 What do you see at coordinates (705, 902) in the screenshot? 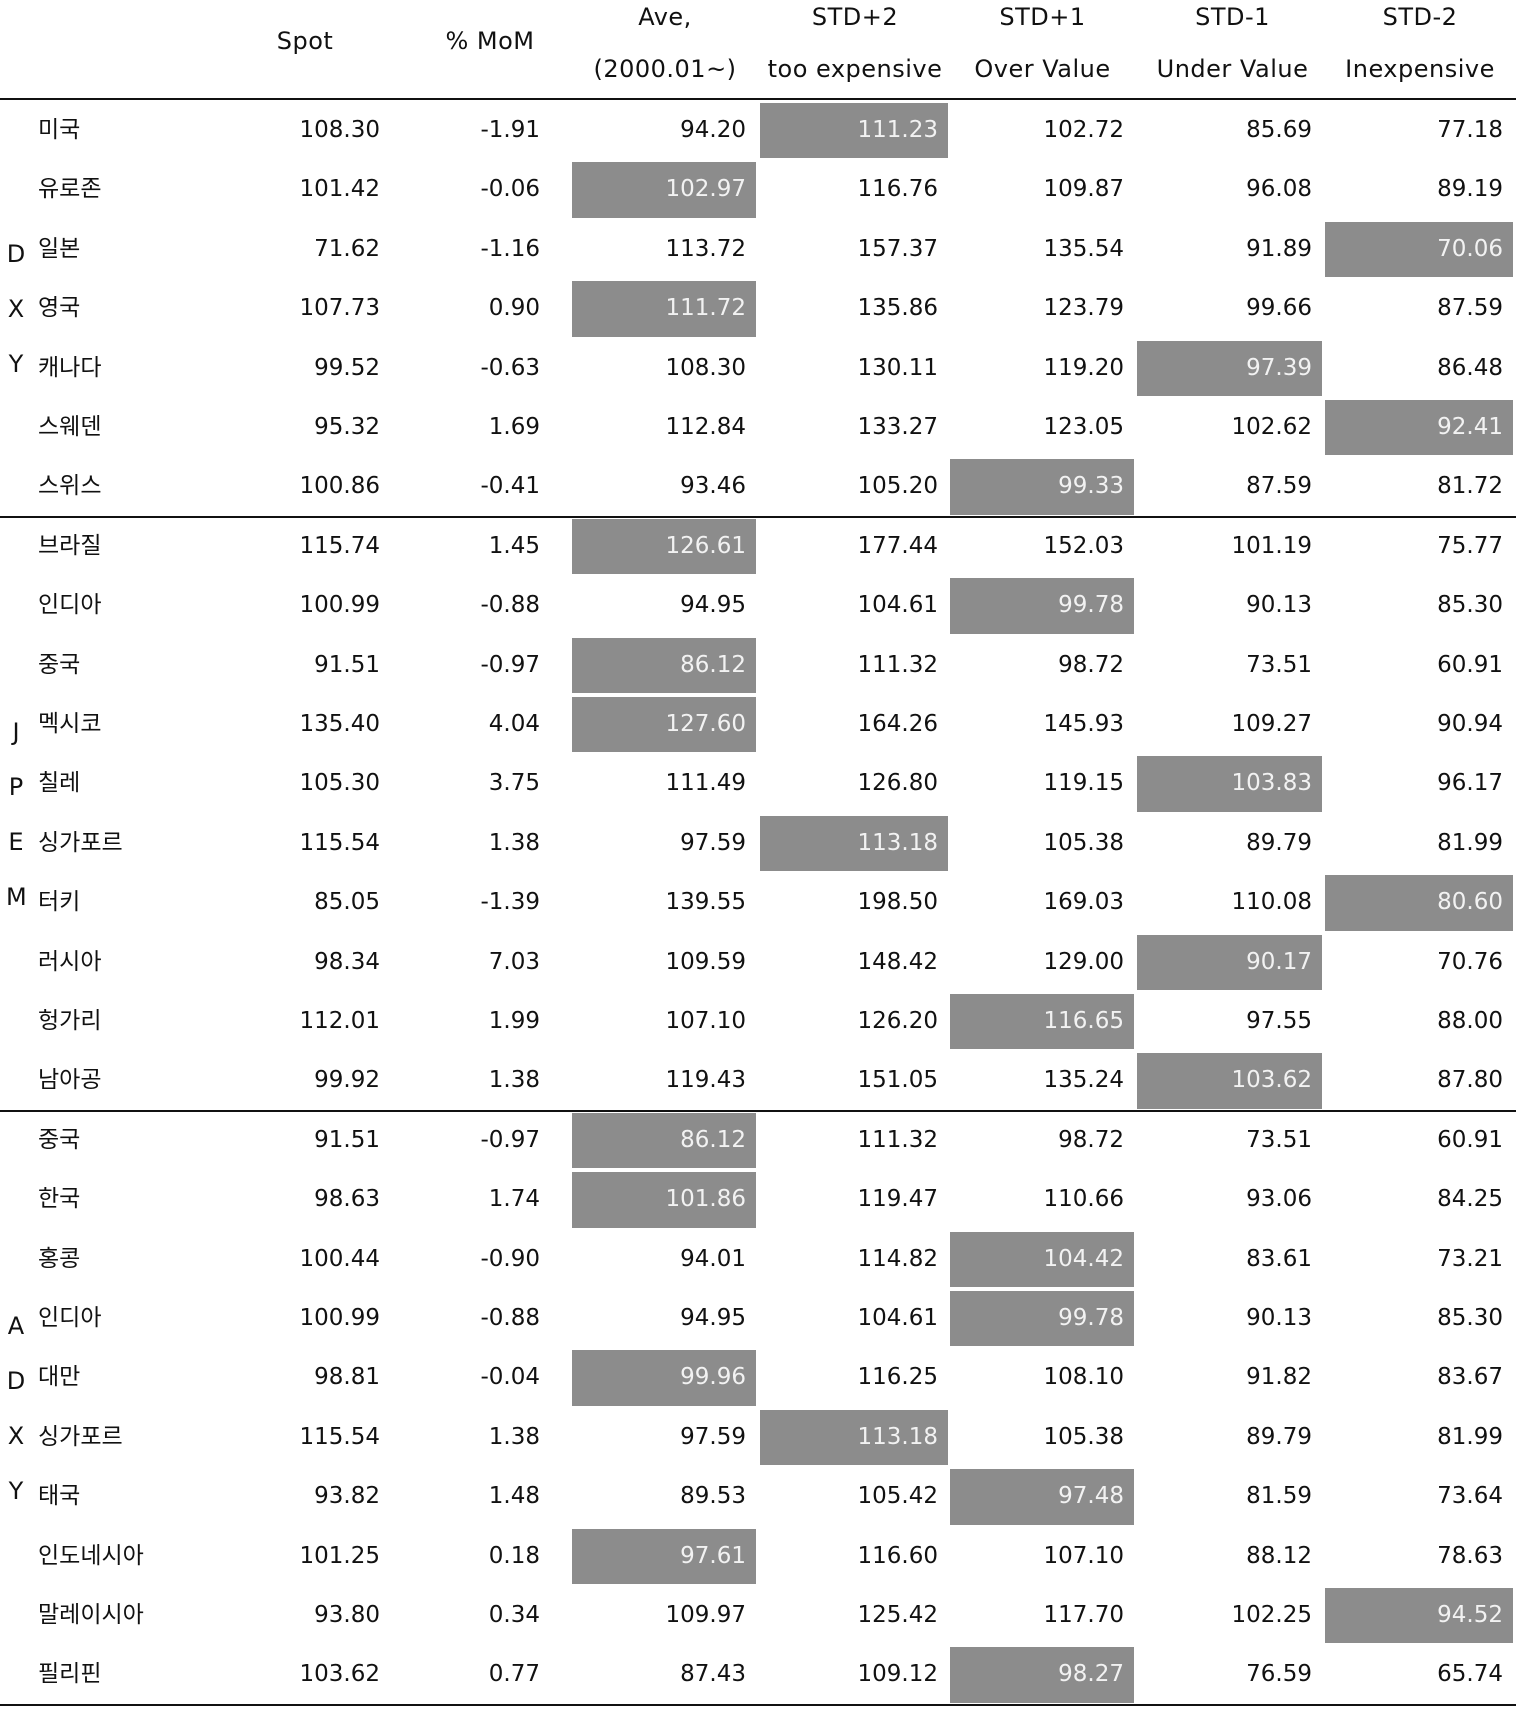
I see `value-cell: 139.55` at bounding box center [705, 902].